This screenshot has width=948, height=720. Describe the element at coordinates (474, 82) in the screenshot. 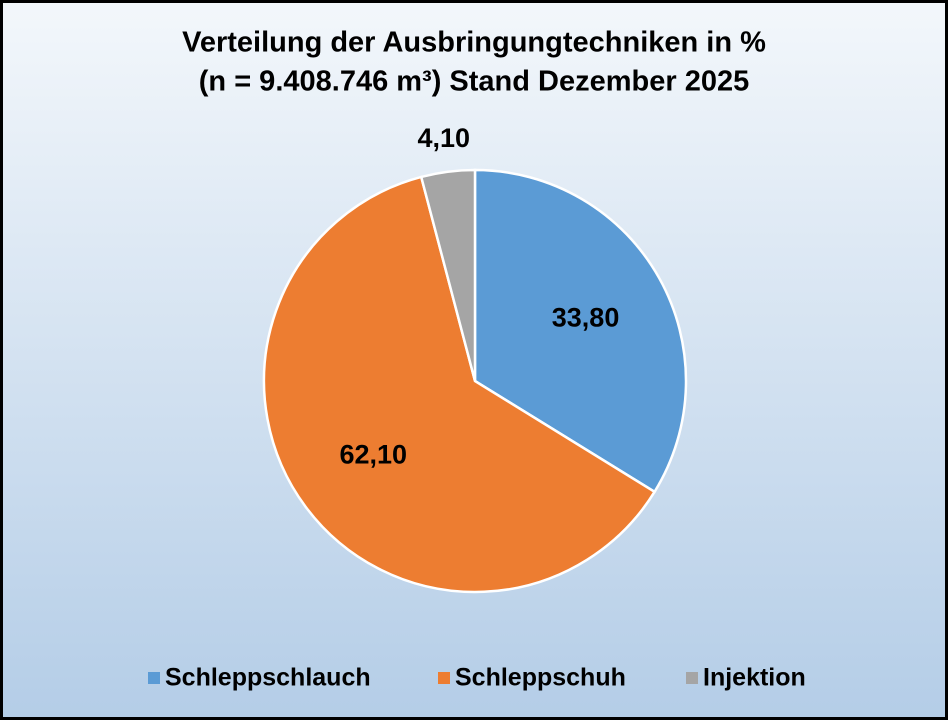

I see `chart-title: (n = 9.408.746 m³) Stand Dezember 2025` at that location.